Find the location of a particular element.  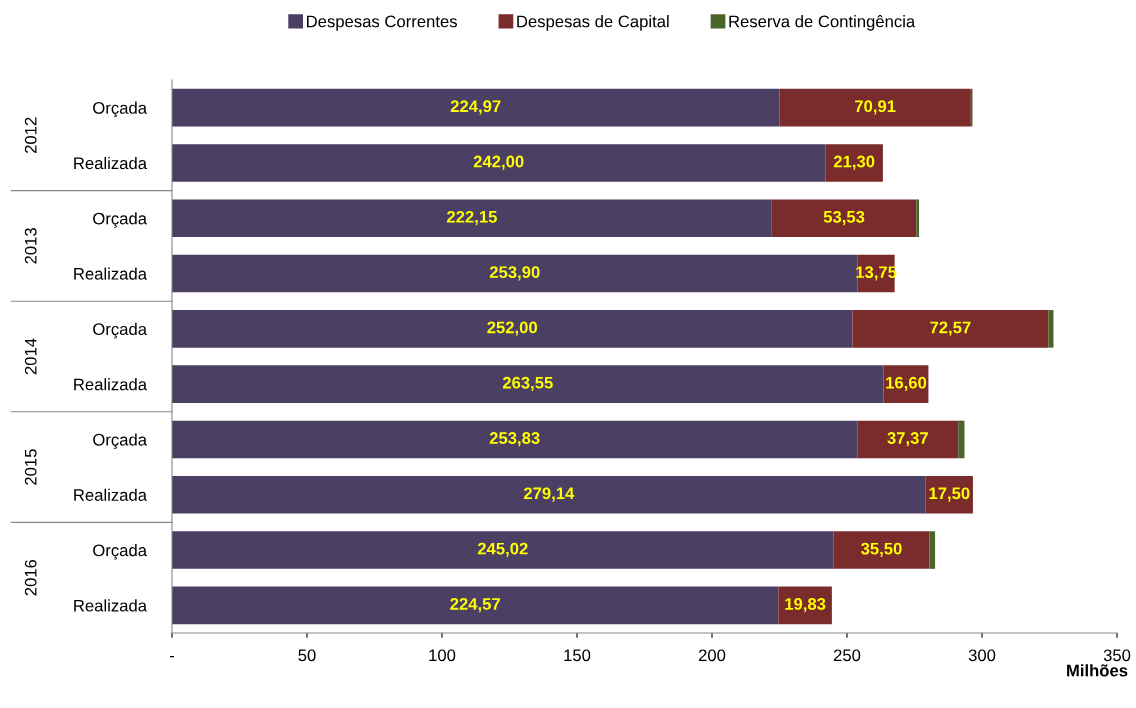

data-label: 222,15 is located at coordinates (471, 218).